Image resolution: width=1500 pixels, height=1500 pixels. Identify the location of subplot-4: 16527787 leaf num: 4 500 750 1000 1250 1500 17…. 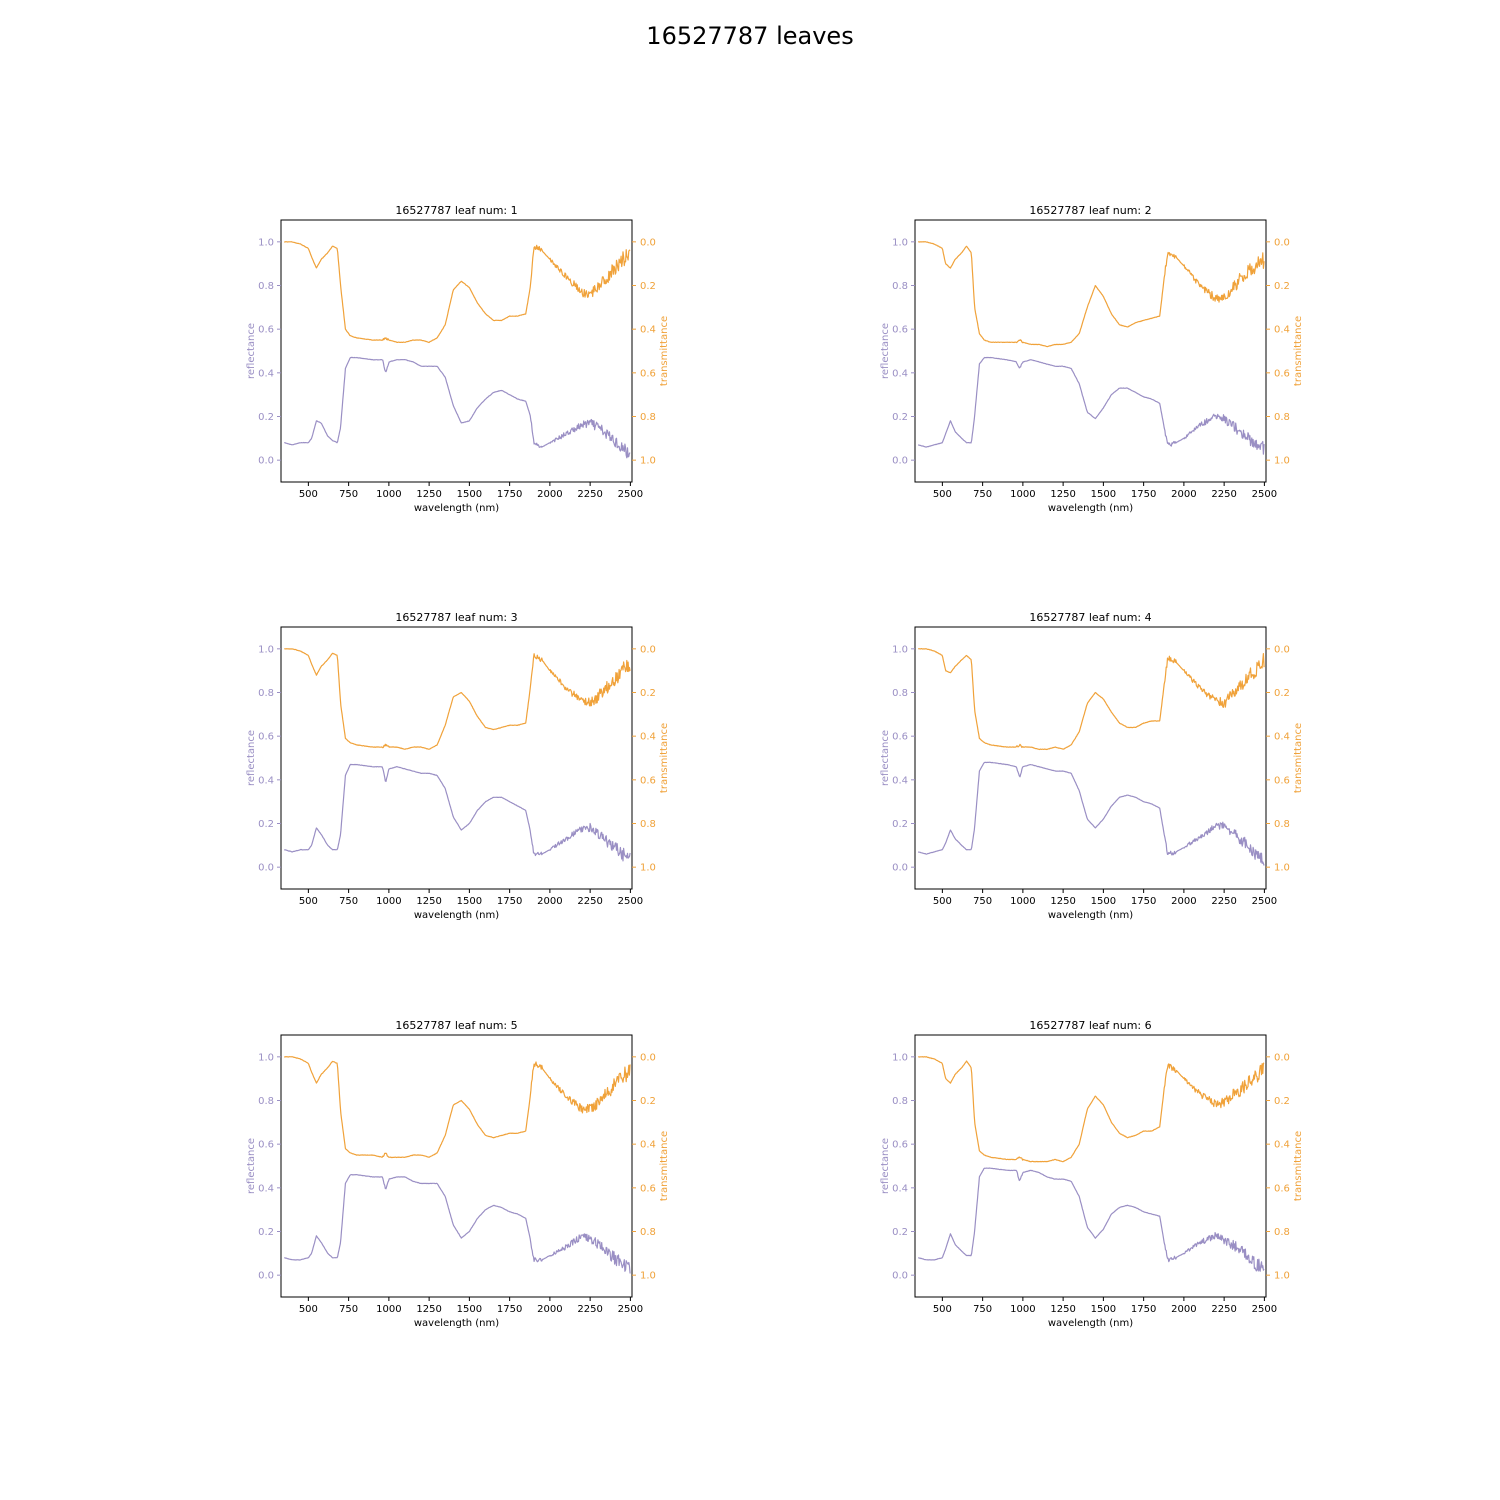
(1092, 766).